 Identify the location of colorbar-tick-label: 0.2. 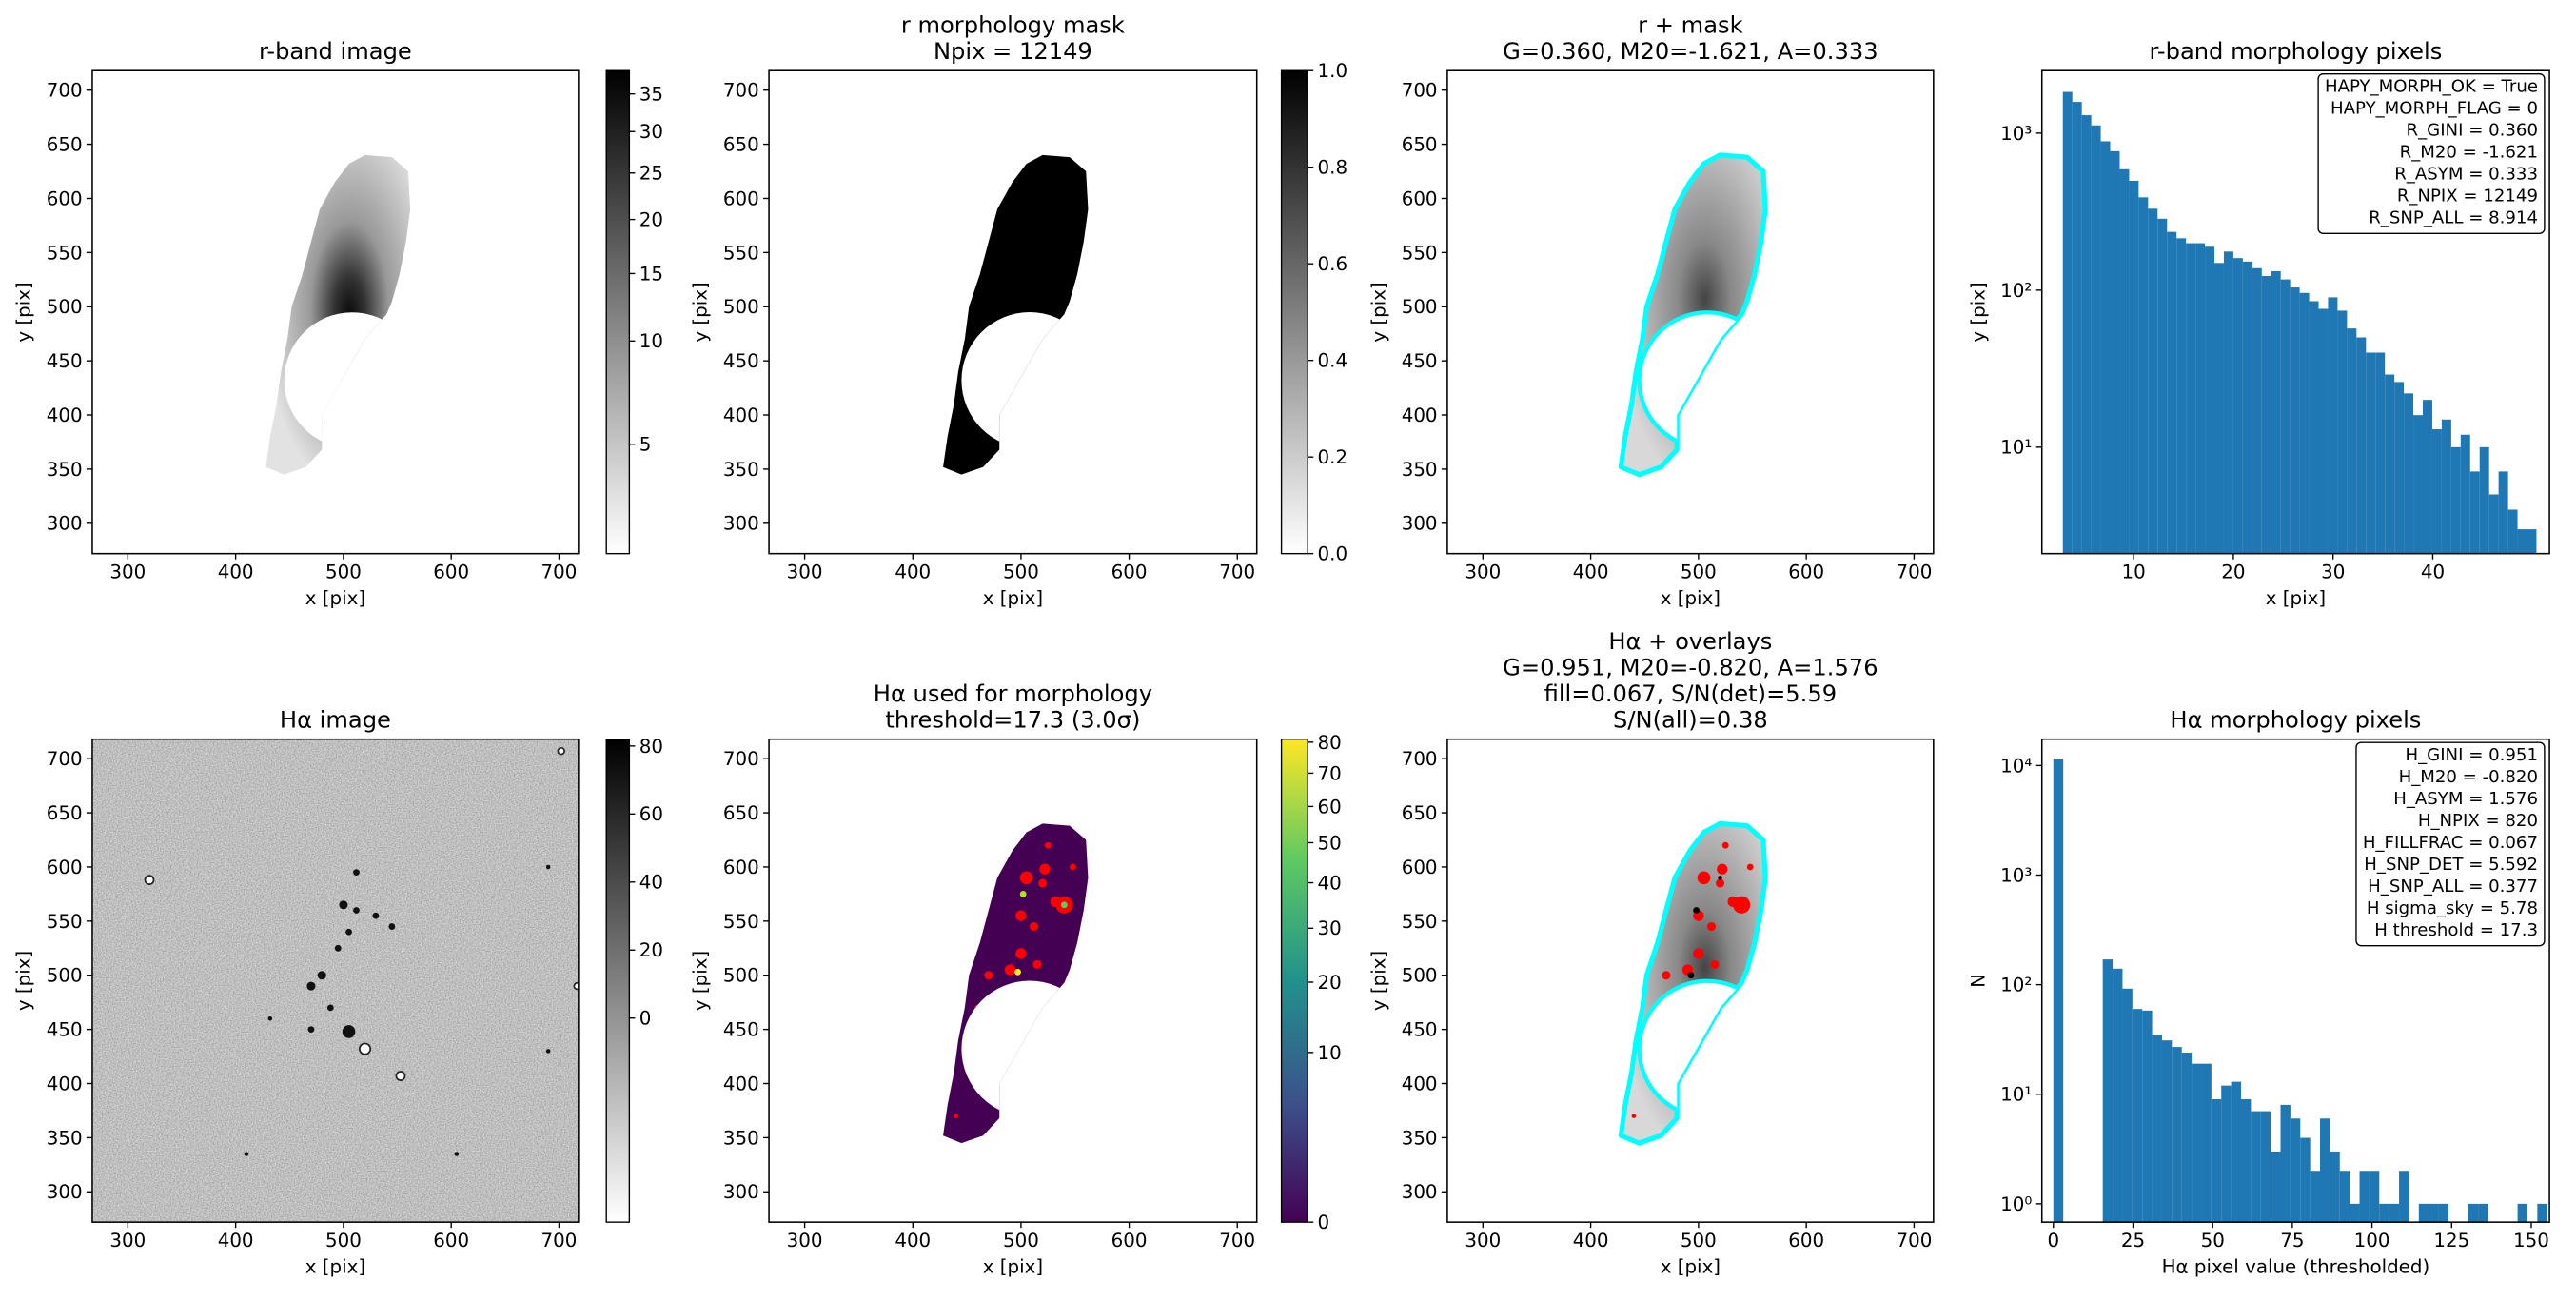
(1333, 457).